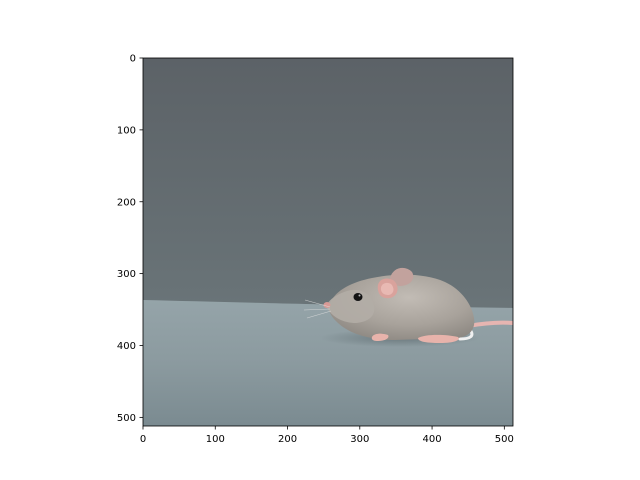  I want to click on y-tick-label: 400, so click(126, 346).